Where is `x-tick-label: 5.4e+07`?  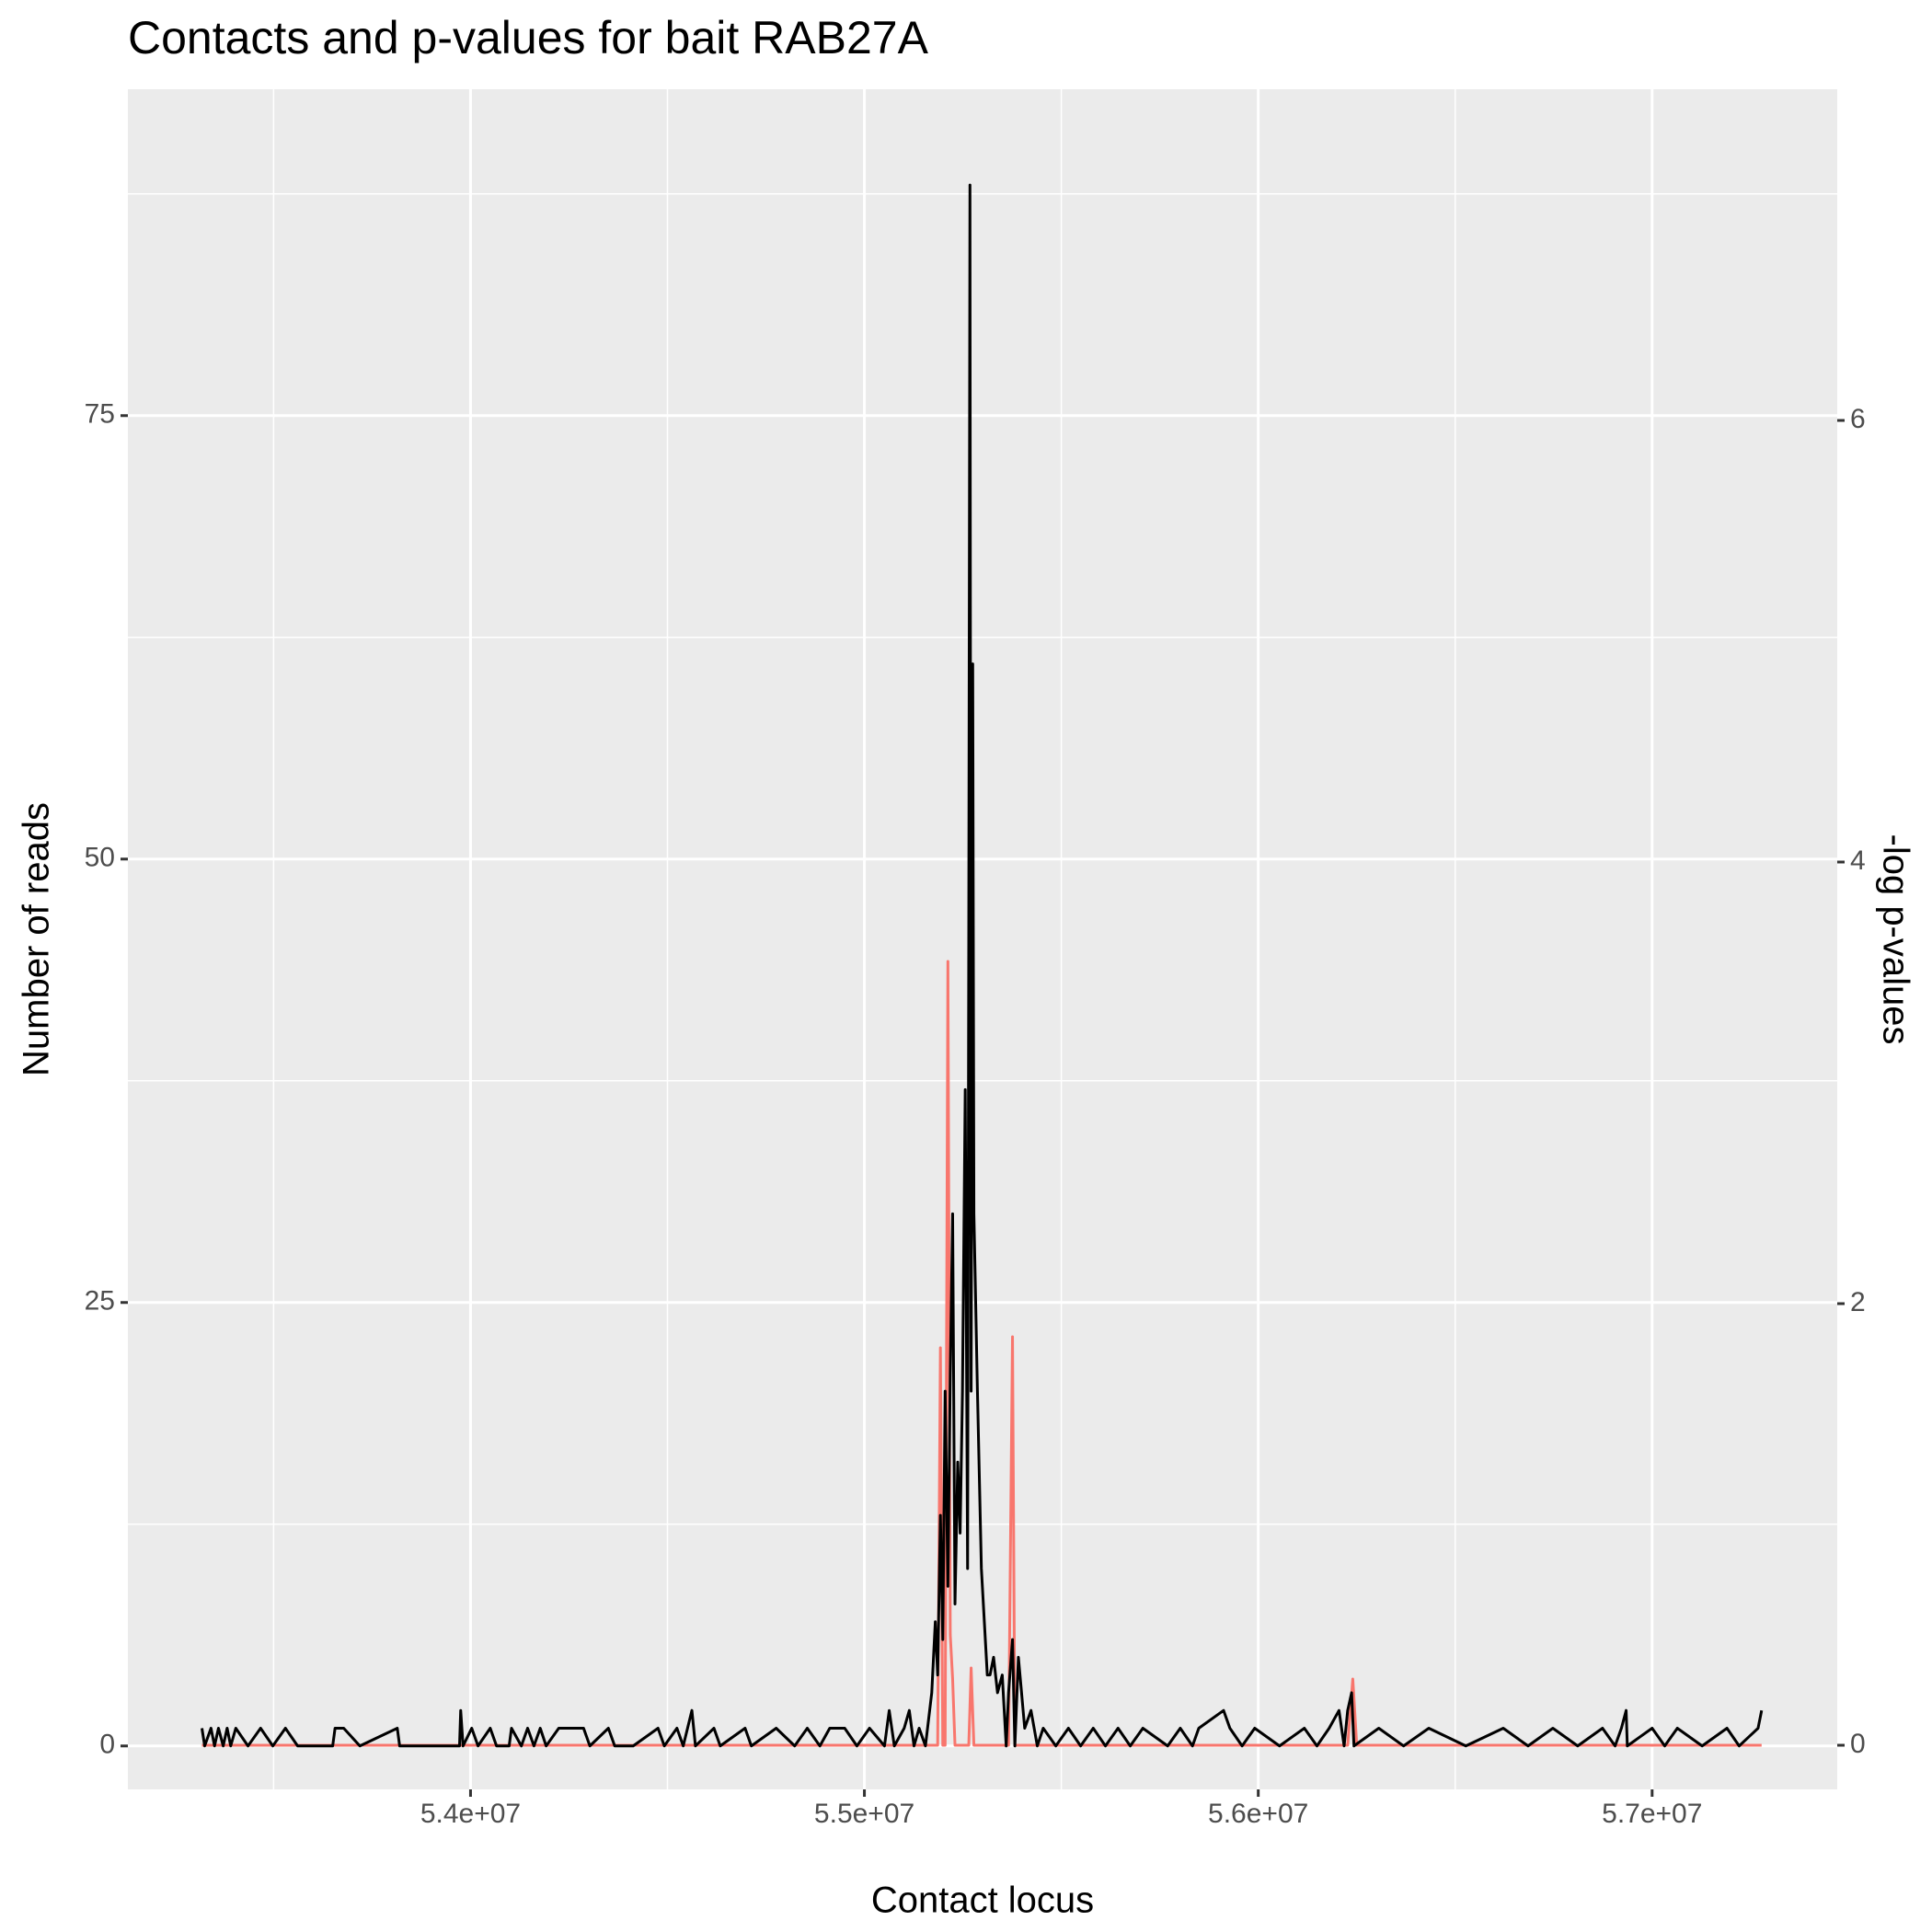
x-tick-label: 5.4e+07 is located at coordinates (470, 1814).